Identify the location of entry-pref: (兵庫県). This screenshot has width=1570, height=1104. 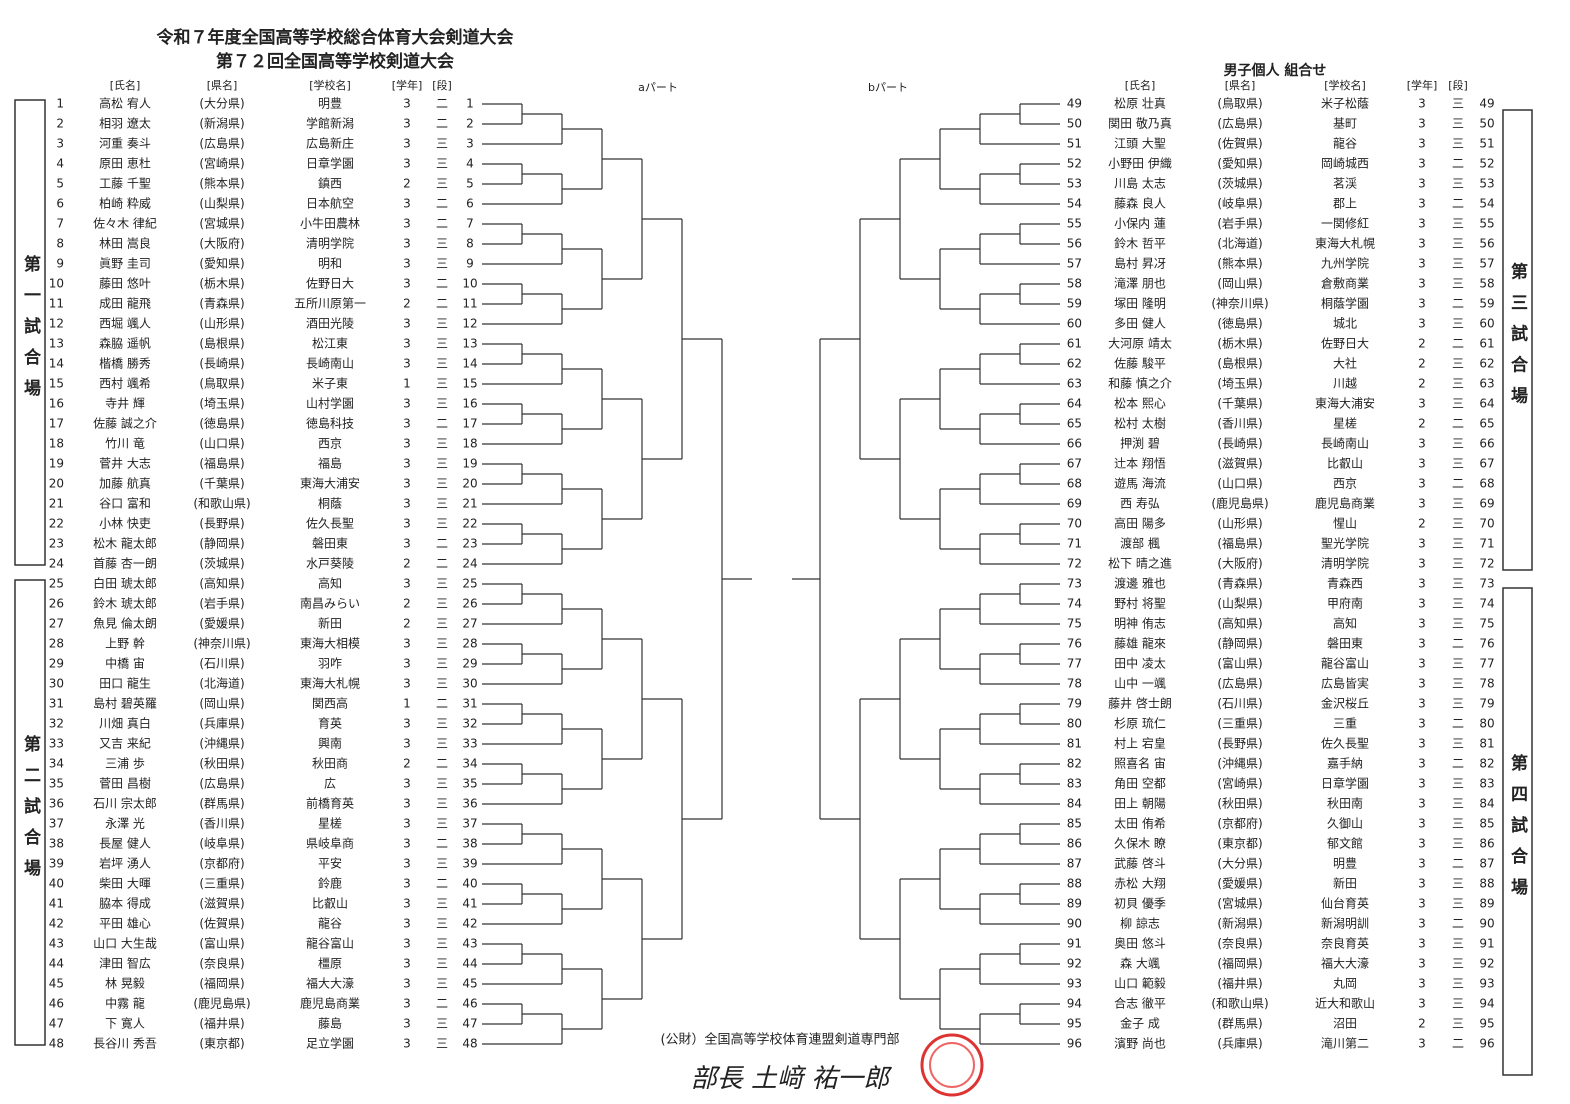
(221, 724).